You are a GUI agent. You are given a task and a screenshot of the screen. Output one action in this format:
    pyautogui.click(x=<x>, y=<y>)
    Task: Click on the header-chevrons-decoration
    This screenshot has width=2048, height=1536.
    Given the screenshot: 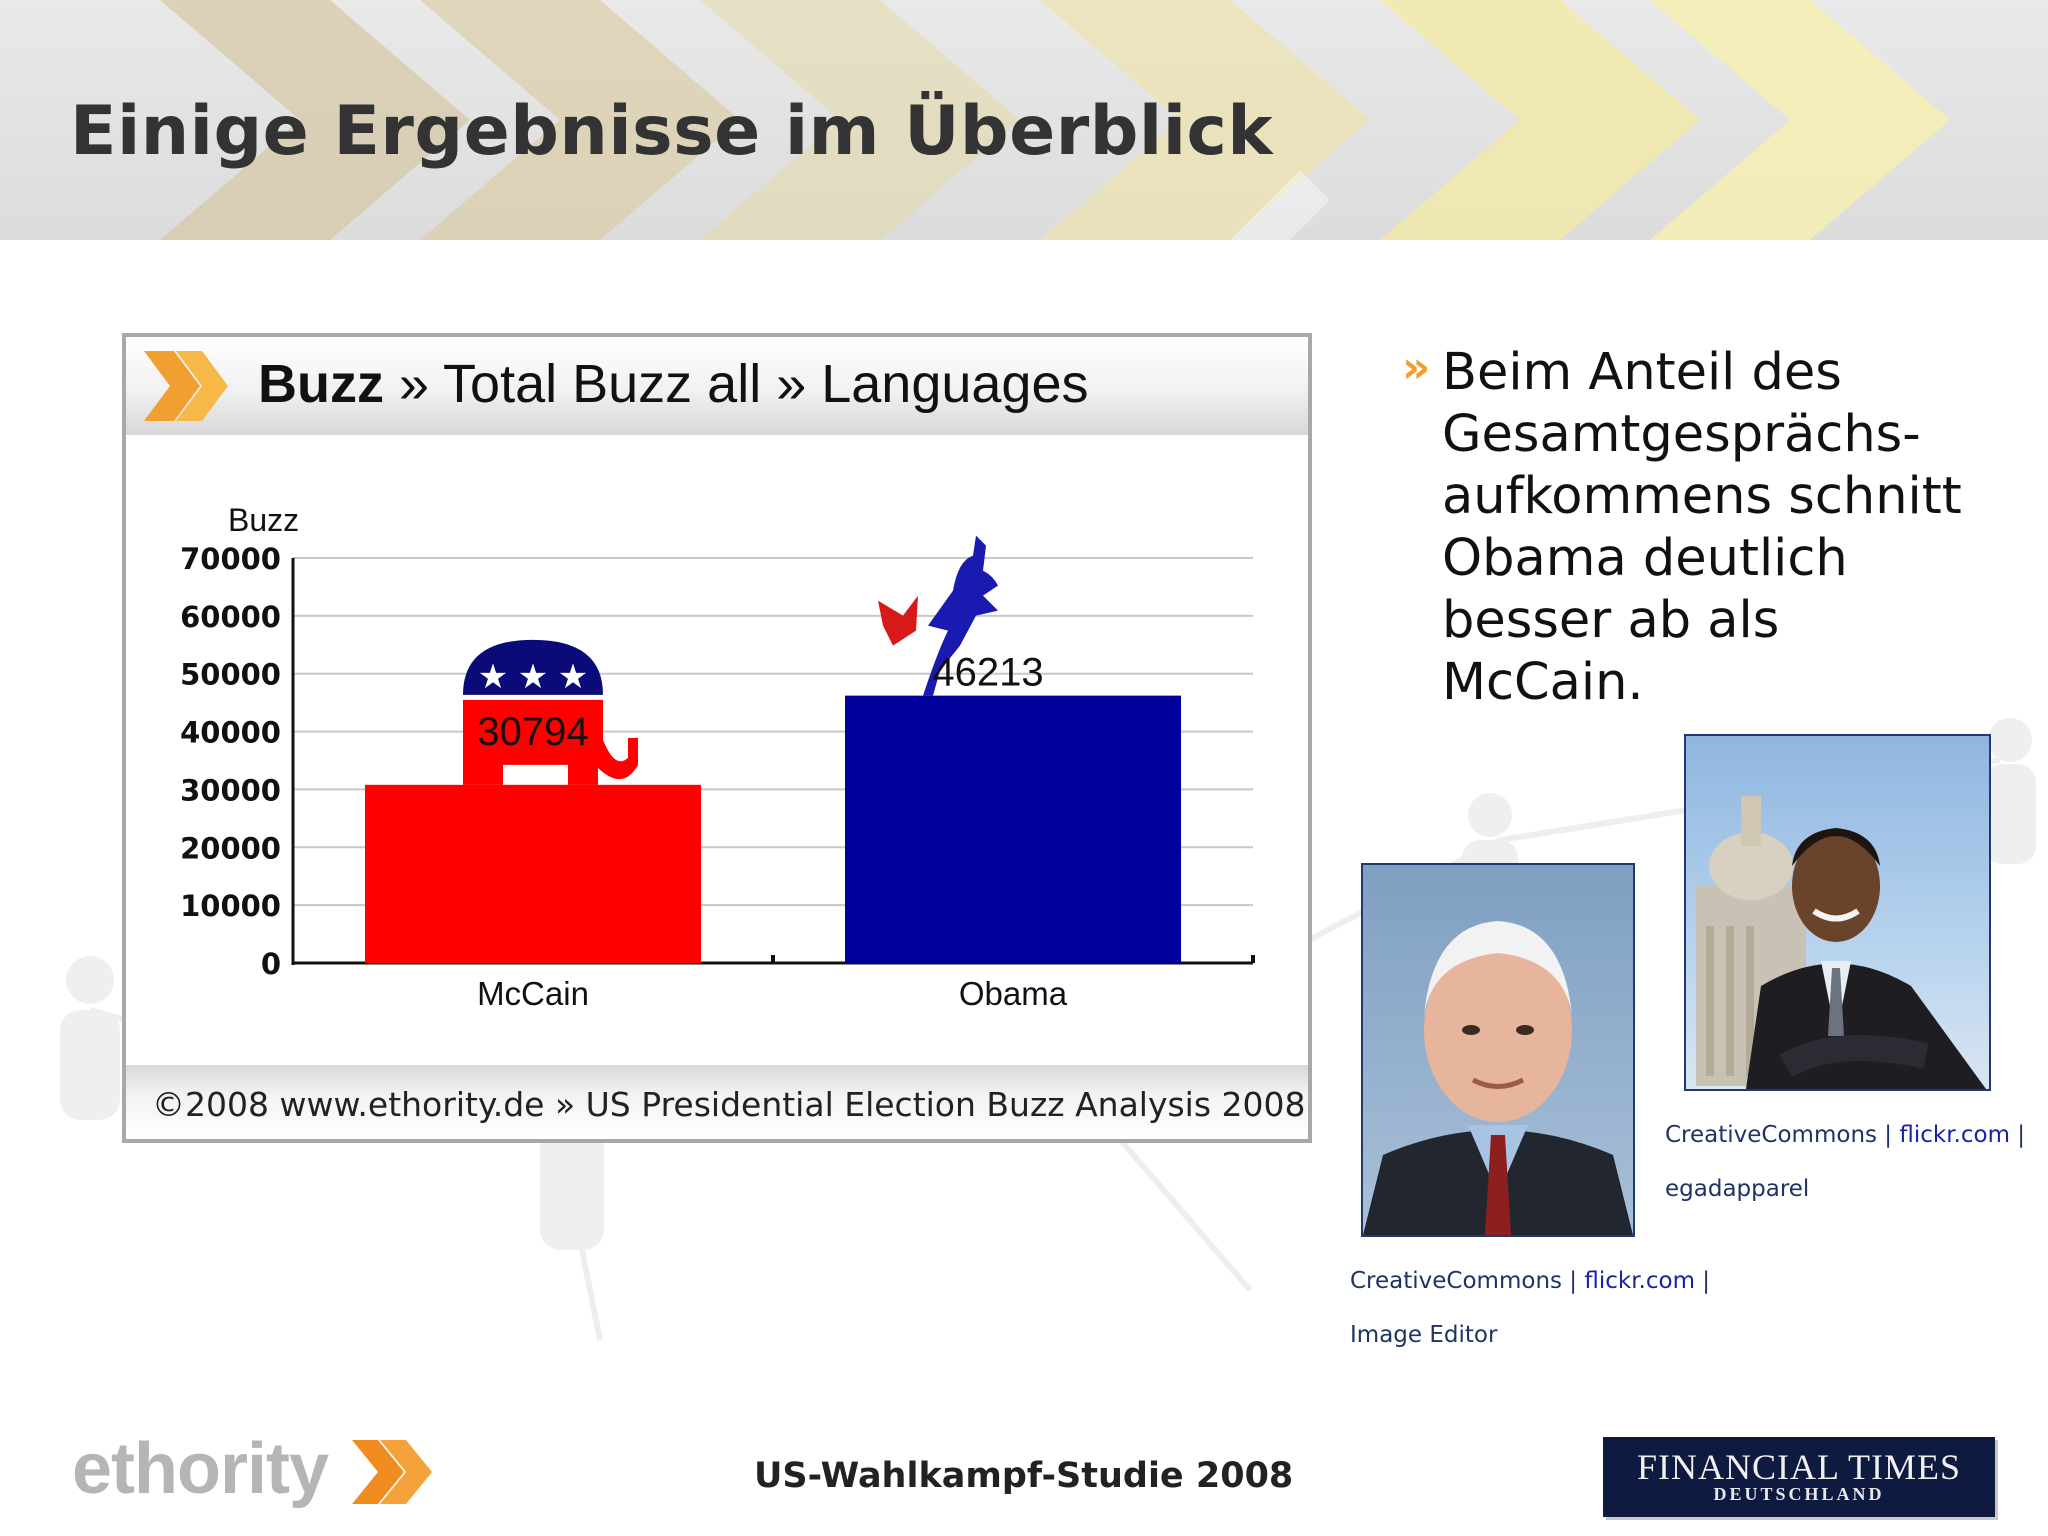 What is the action you would take?
    pyautogui.click(x=1055, y=120)
    